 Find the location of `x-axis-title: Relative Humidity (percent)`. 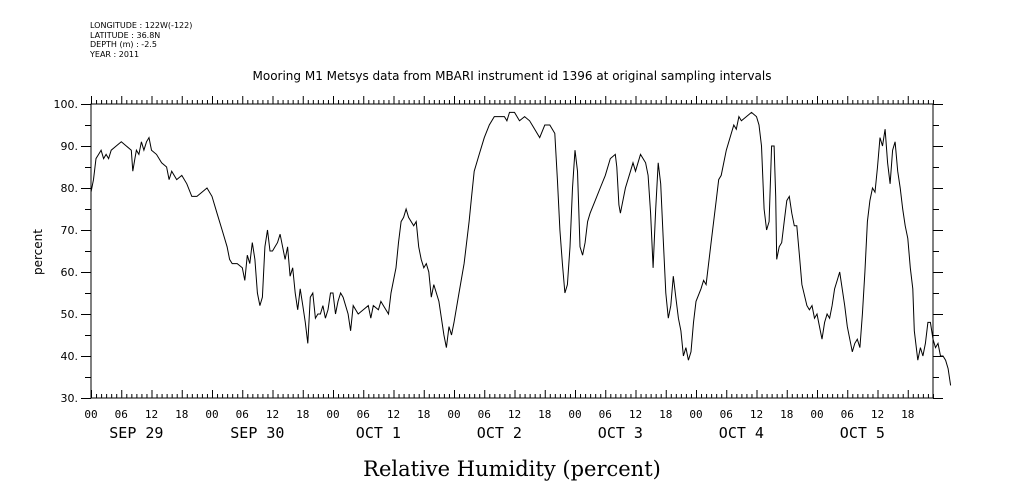

x-axis-title: Relative Humidity (percent) is located at coordinates (512, 469).